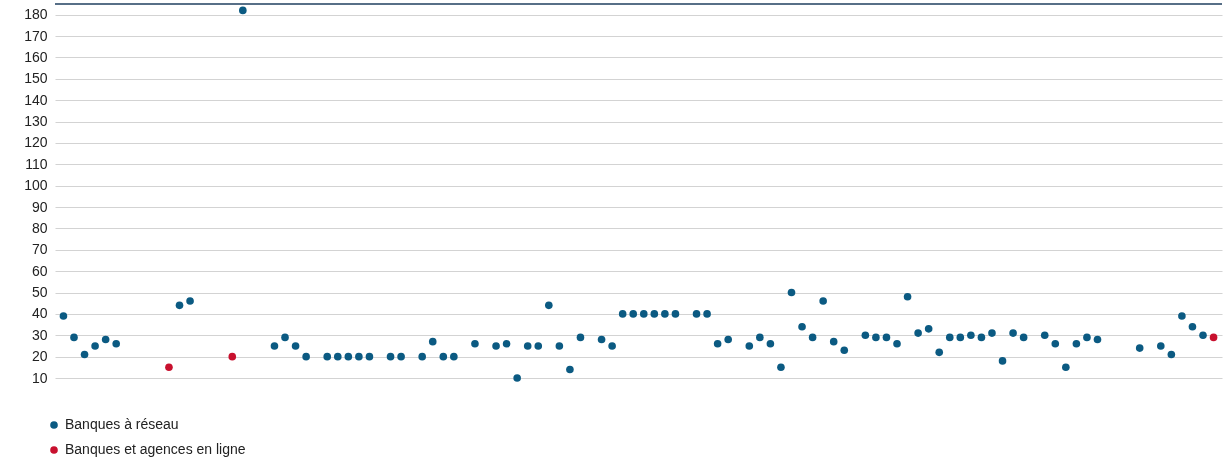 The width and height of the screenshot is (1225, 467). I want to click on legend-label: Banques à réseau, so click(122, 424).